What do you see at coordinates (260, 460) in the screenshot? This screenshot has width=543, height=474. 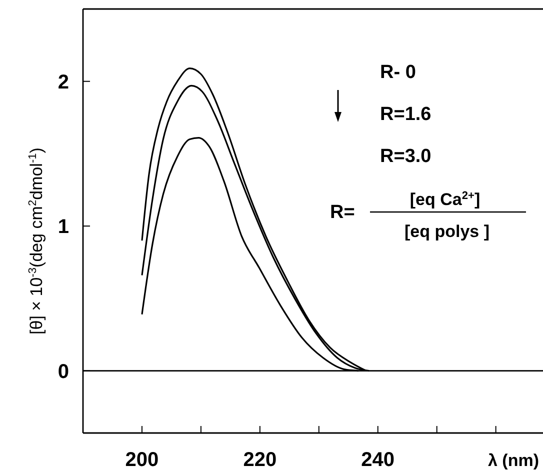 I see `x-tick-label: 220` at bounding box center [260, 460].